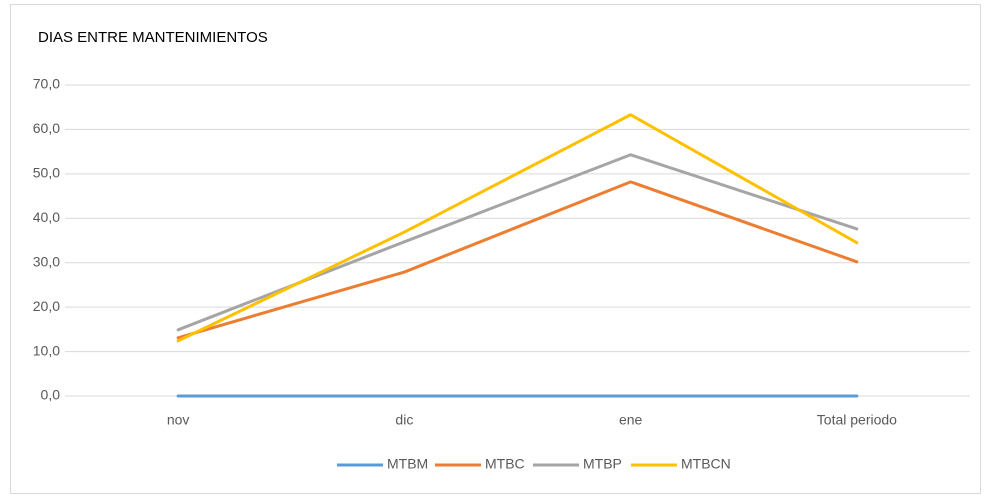 Image resolution: width=989 pixels, height=495 pixels. I want to click on y-tick-label: 70,0, so click(46, 84).